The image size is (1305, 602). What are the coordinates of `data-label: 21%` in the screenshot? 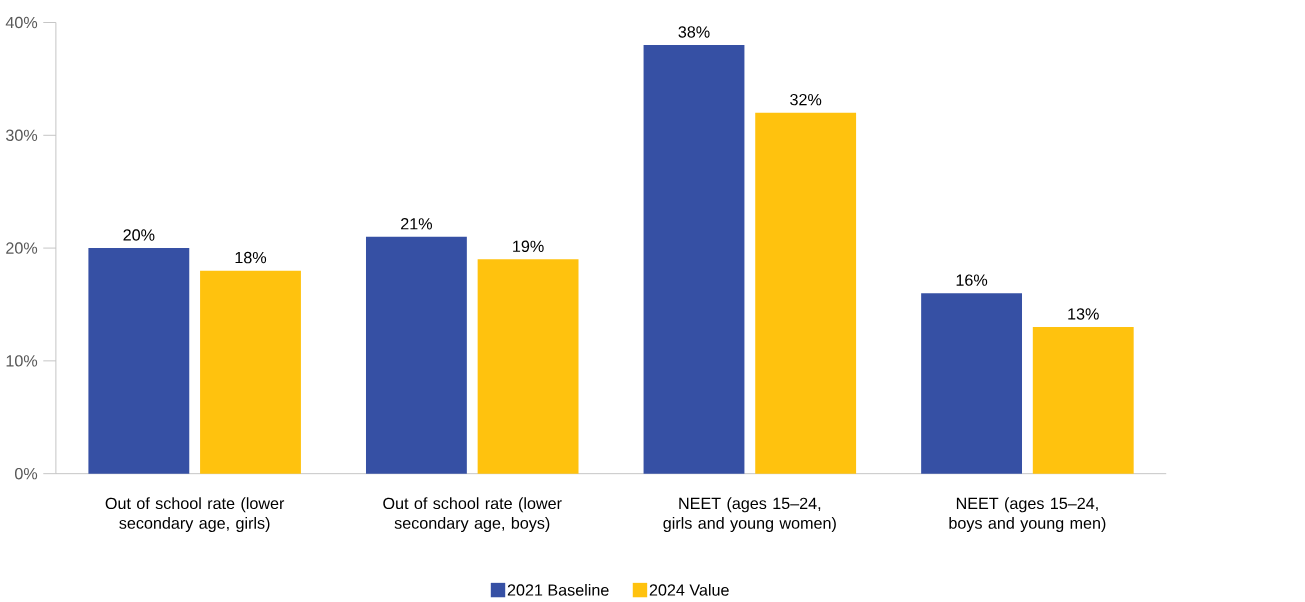 It's located at (416, 224).